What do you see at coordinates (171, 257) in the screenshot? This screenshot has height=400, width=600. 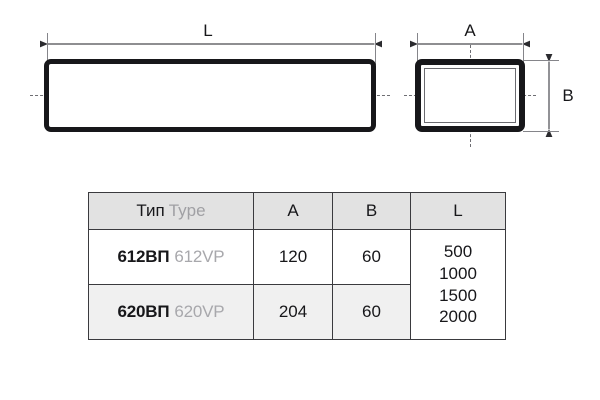 I see `cell-type-612: 612ВП 612VP` at bounding box center [171, 257].